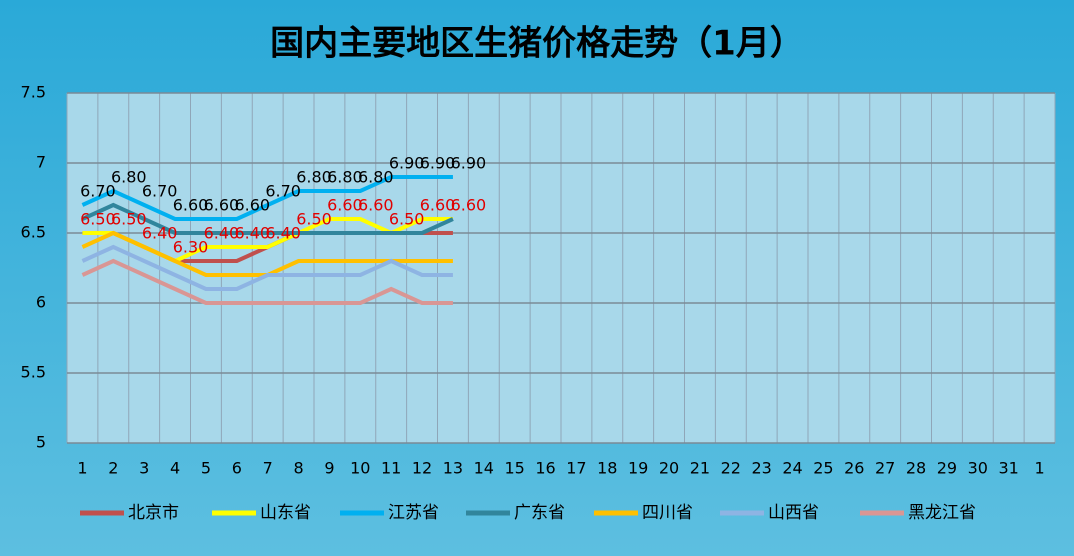 The width and height of the screenshot is (1074, 556). What do you see at coordinates (268, 468) in the screenshot?
I see `x-tick-label: 7` at bounding box center [268, 468].